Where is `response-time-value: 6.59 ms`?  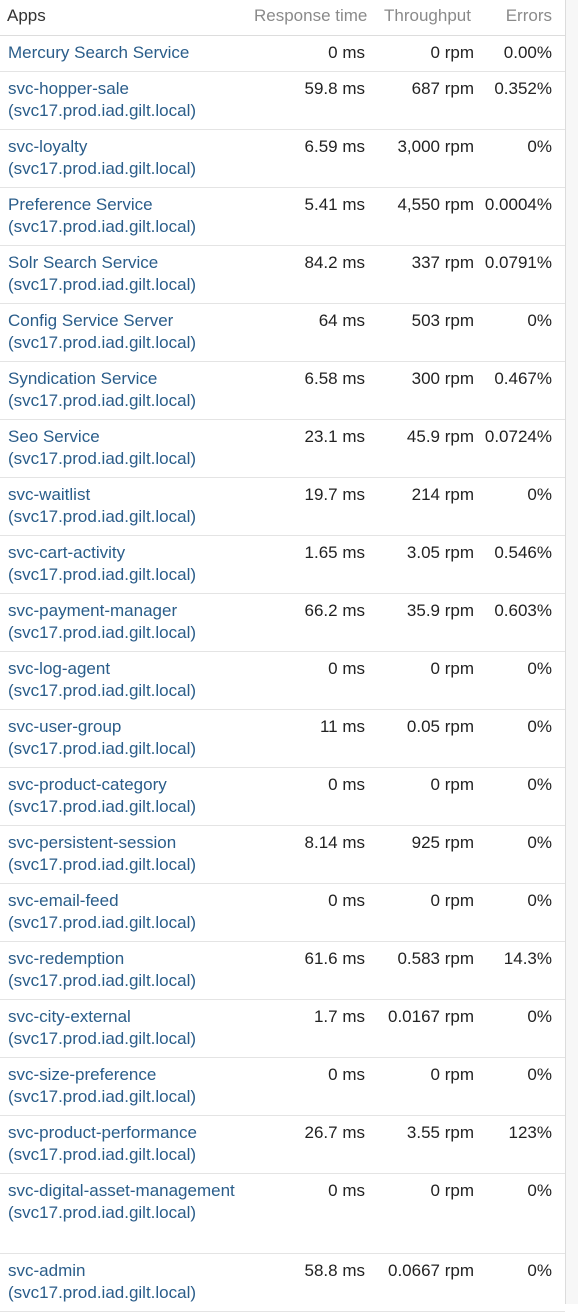 response-time-value: 6.59 ms is located at coordinates (334, 146).